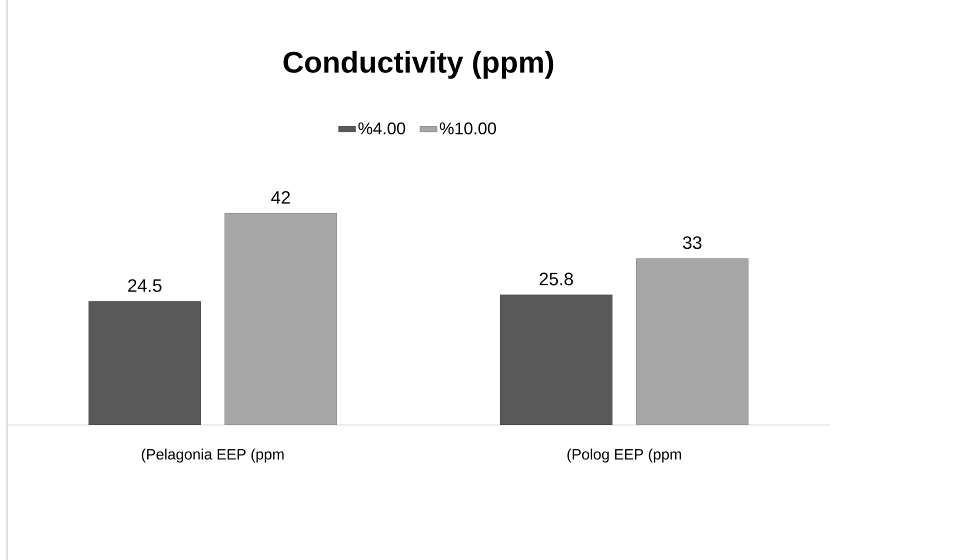 Image resolution: width=967 pixels, height=560 pixels. Describe the element at coordinates (556, 279) in the screenshot. I see `data-label: 25.8` at that location.